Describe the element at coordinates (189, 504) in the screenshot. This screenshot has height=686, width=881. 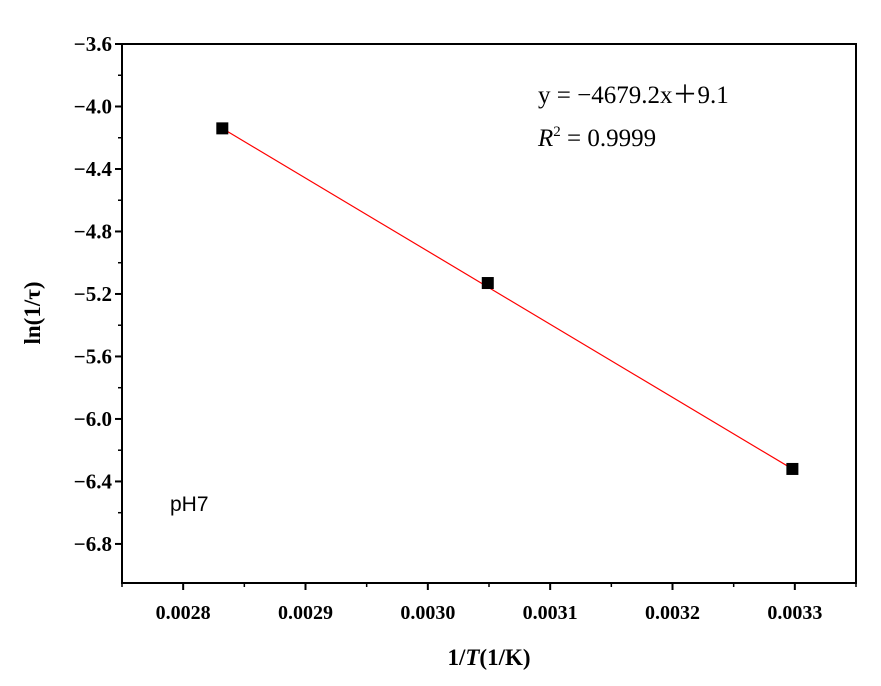
I see `condition-label: pH7` at that location.